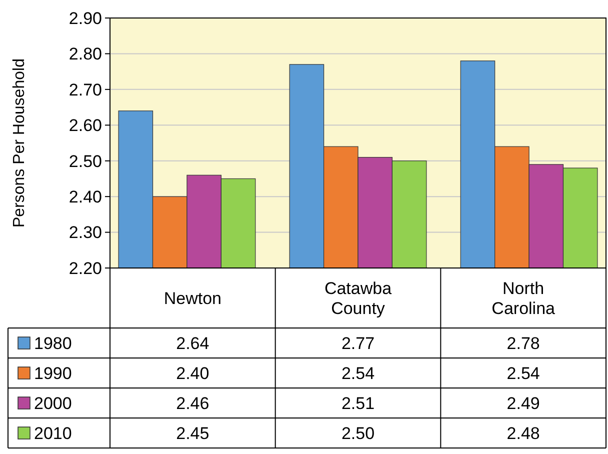 The width and height of the screenshot is (608, 454). I want to click on y-tick-label: 2.40, so click(85, 197).